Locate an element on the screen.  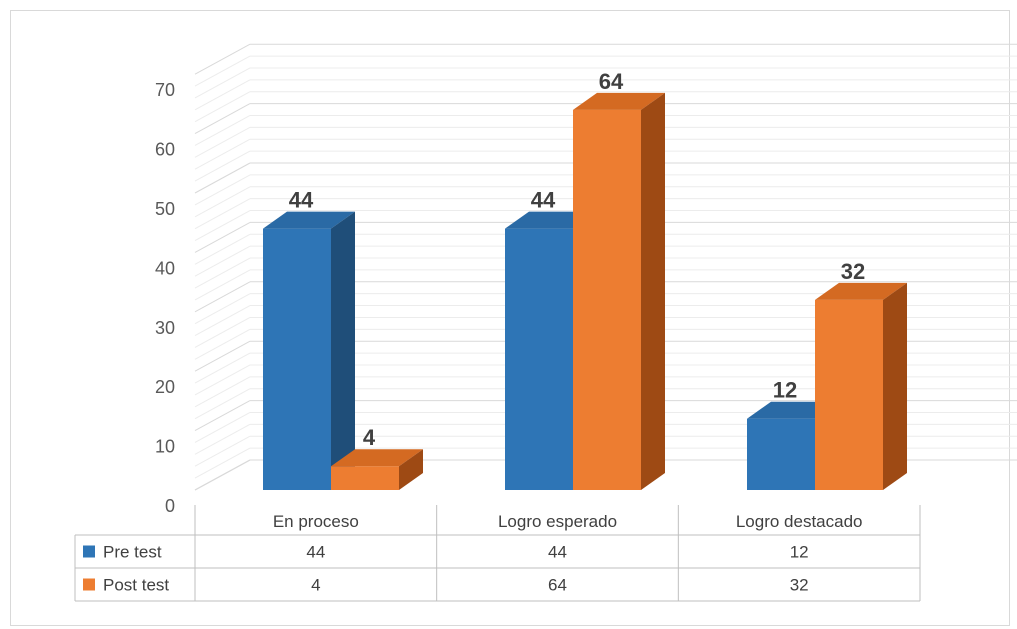
legend-entry: Post test is located at coordinates (136, 585).